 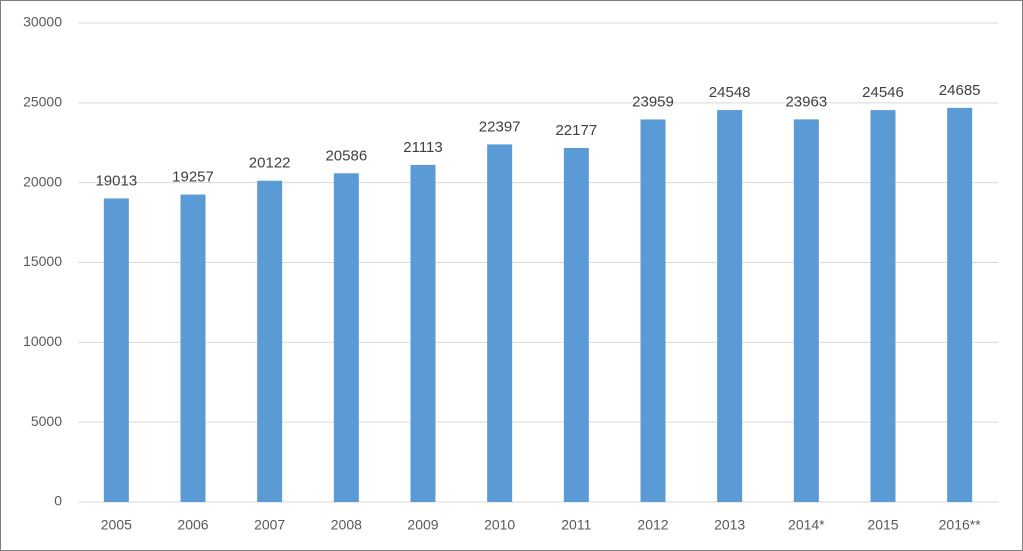 I want to click on data-label: 24548, so click(x=730, y=92).